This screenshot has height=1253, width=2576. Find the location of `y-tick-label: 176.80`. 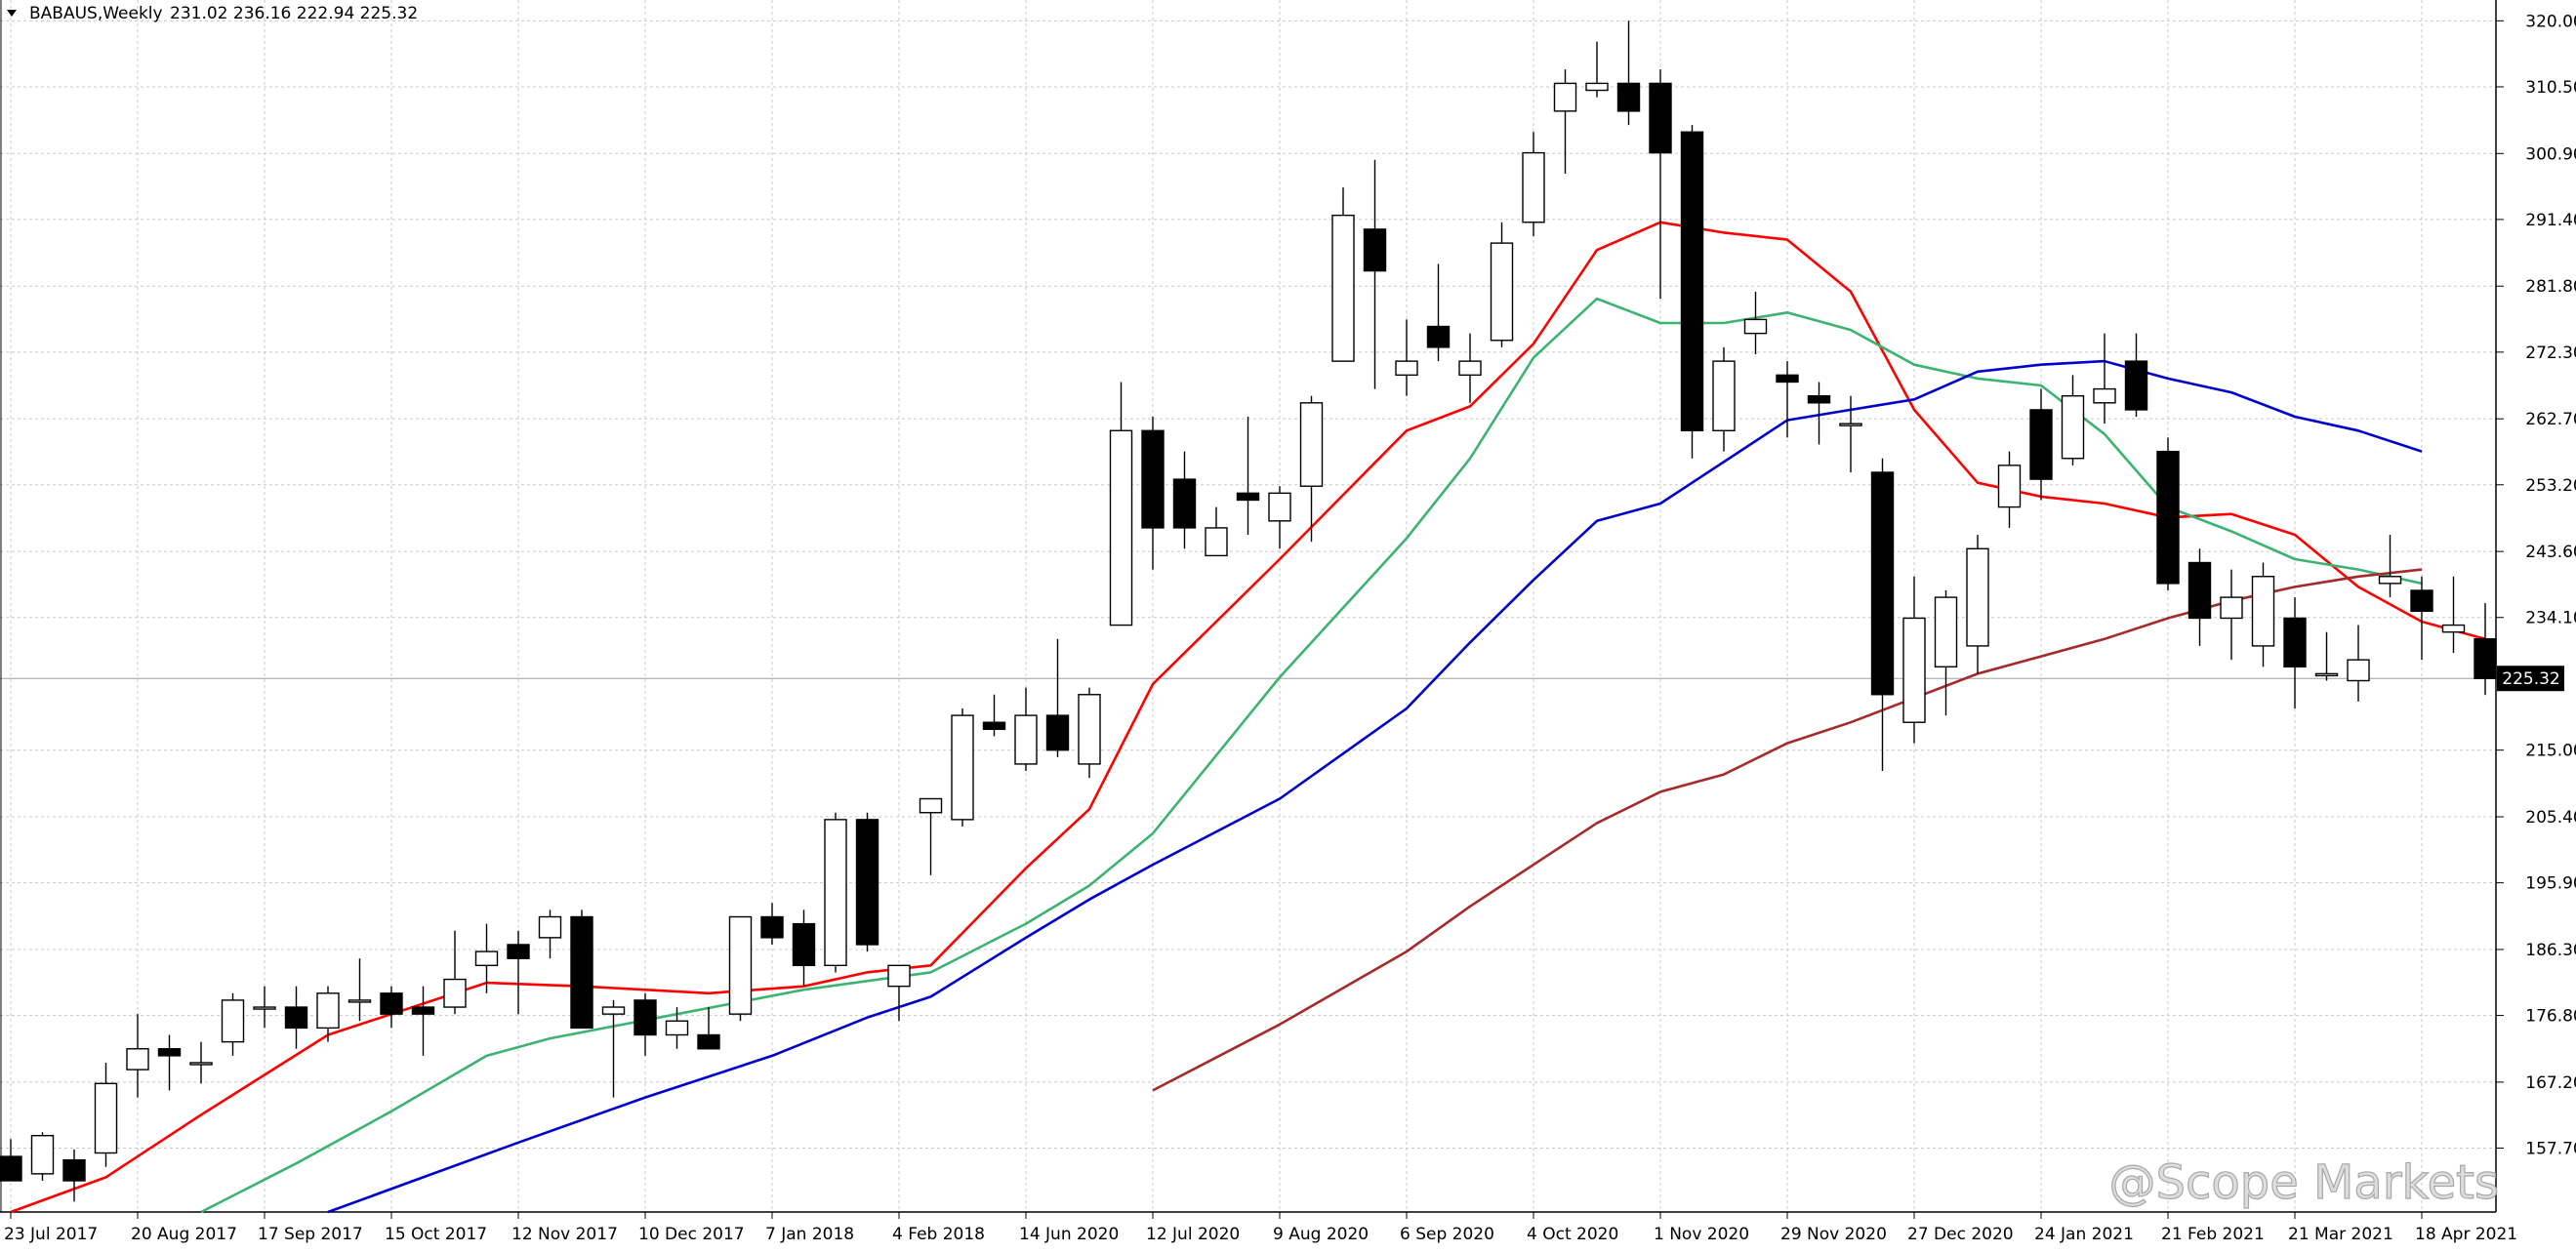

y-tick-label: 176.80 is located at coordinates (2550, 1017).